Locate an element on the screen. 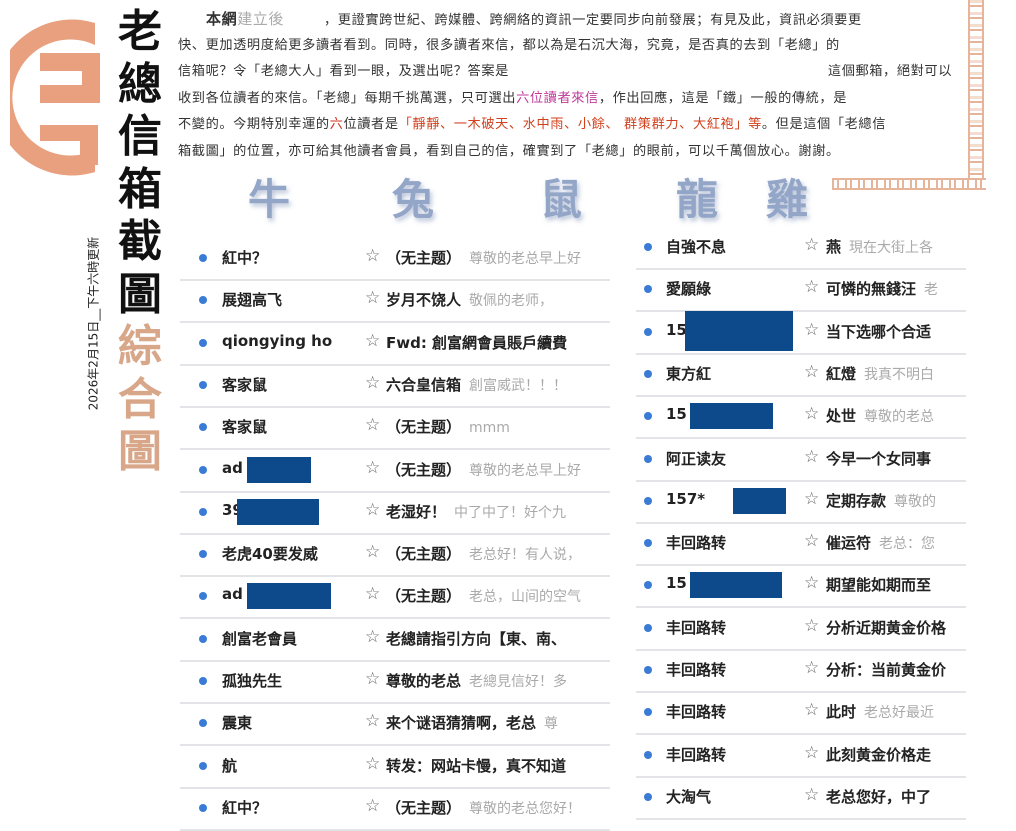  intro-segment: 信箱呢？令「老總大人」看到一眼，及選出呢？答案是 is located at coordinates (343, 71).